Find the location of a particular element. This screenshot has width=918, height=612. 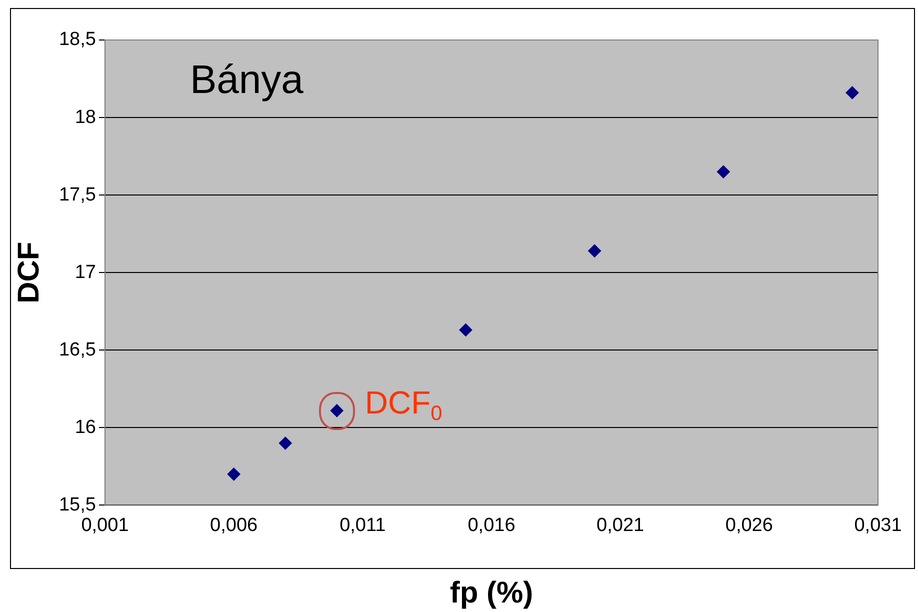

y-tick-label: 16,5 is located at coordinates (77, 349).